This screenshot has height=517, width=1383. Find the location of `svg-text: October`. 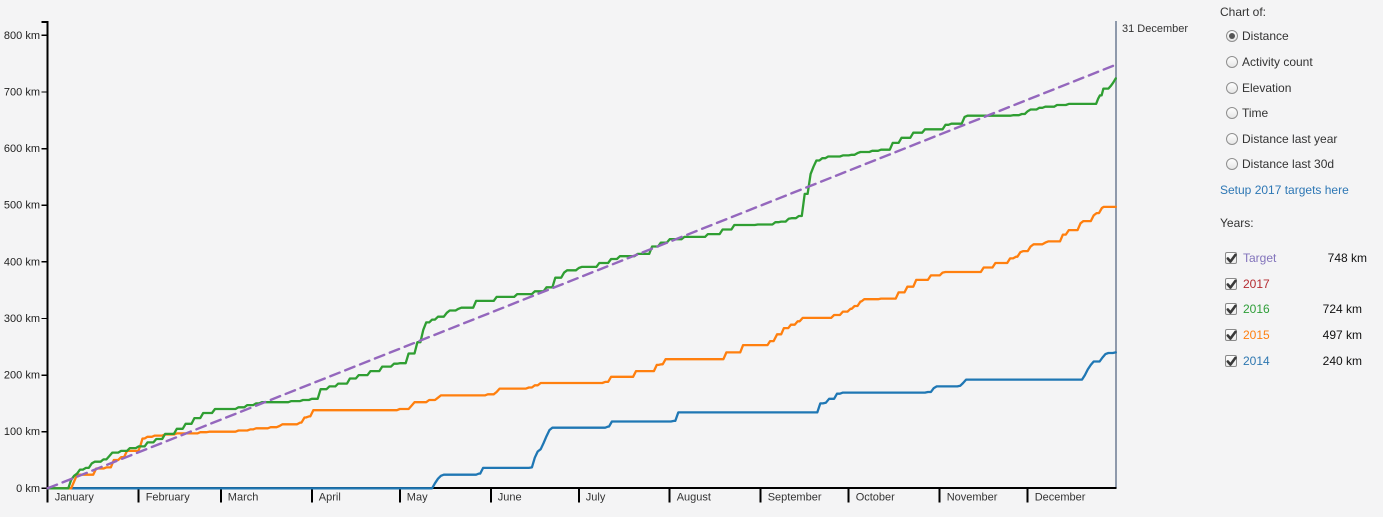

svg-text: October is located at coordinates (875, 498).